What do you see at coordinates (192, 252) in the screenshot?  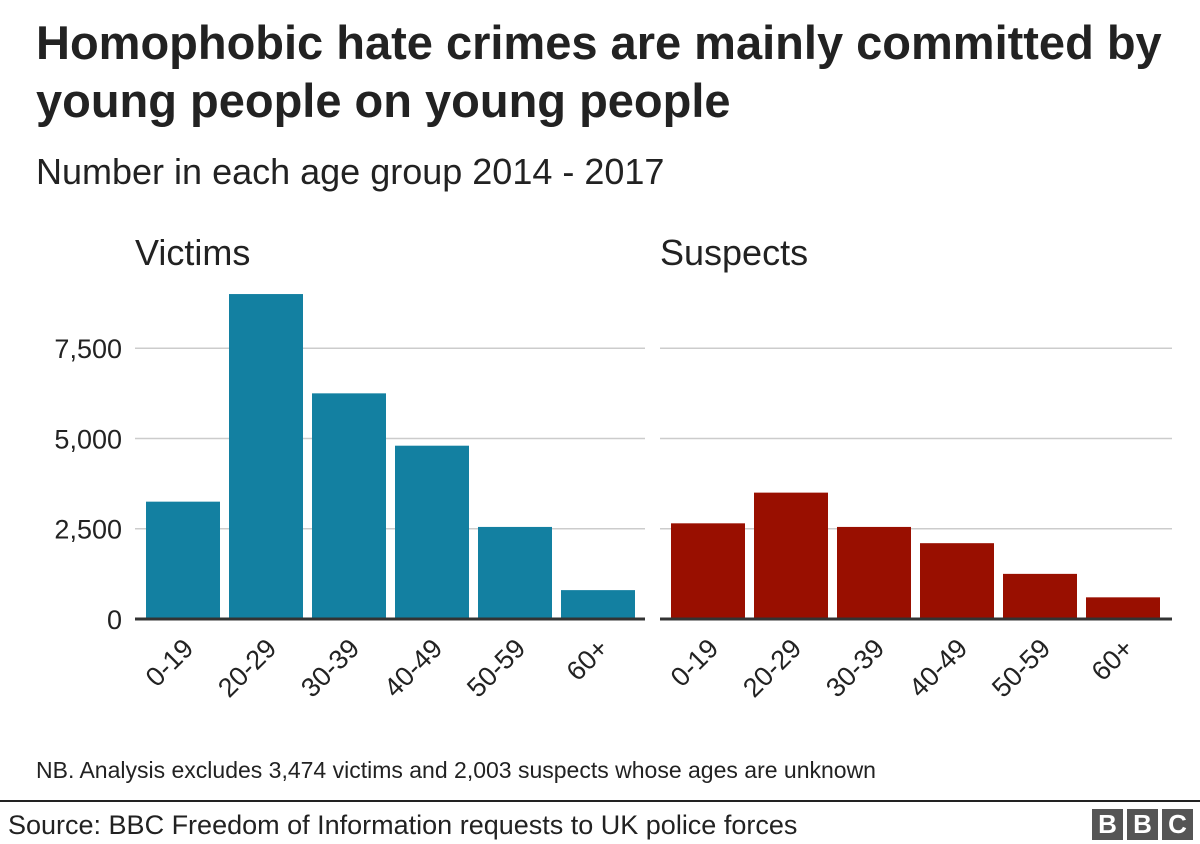 I see `panel-title-victims: Victims` at bounding box center [192, 252].